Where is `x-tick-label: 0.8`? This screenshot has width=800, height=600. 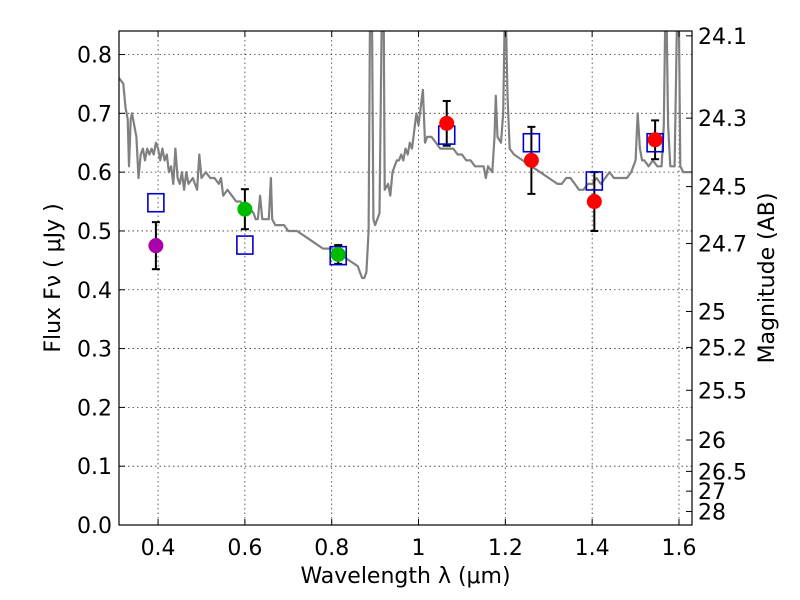
x-tick-label: 0.8 is located at coordinates (331, 548).